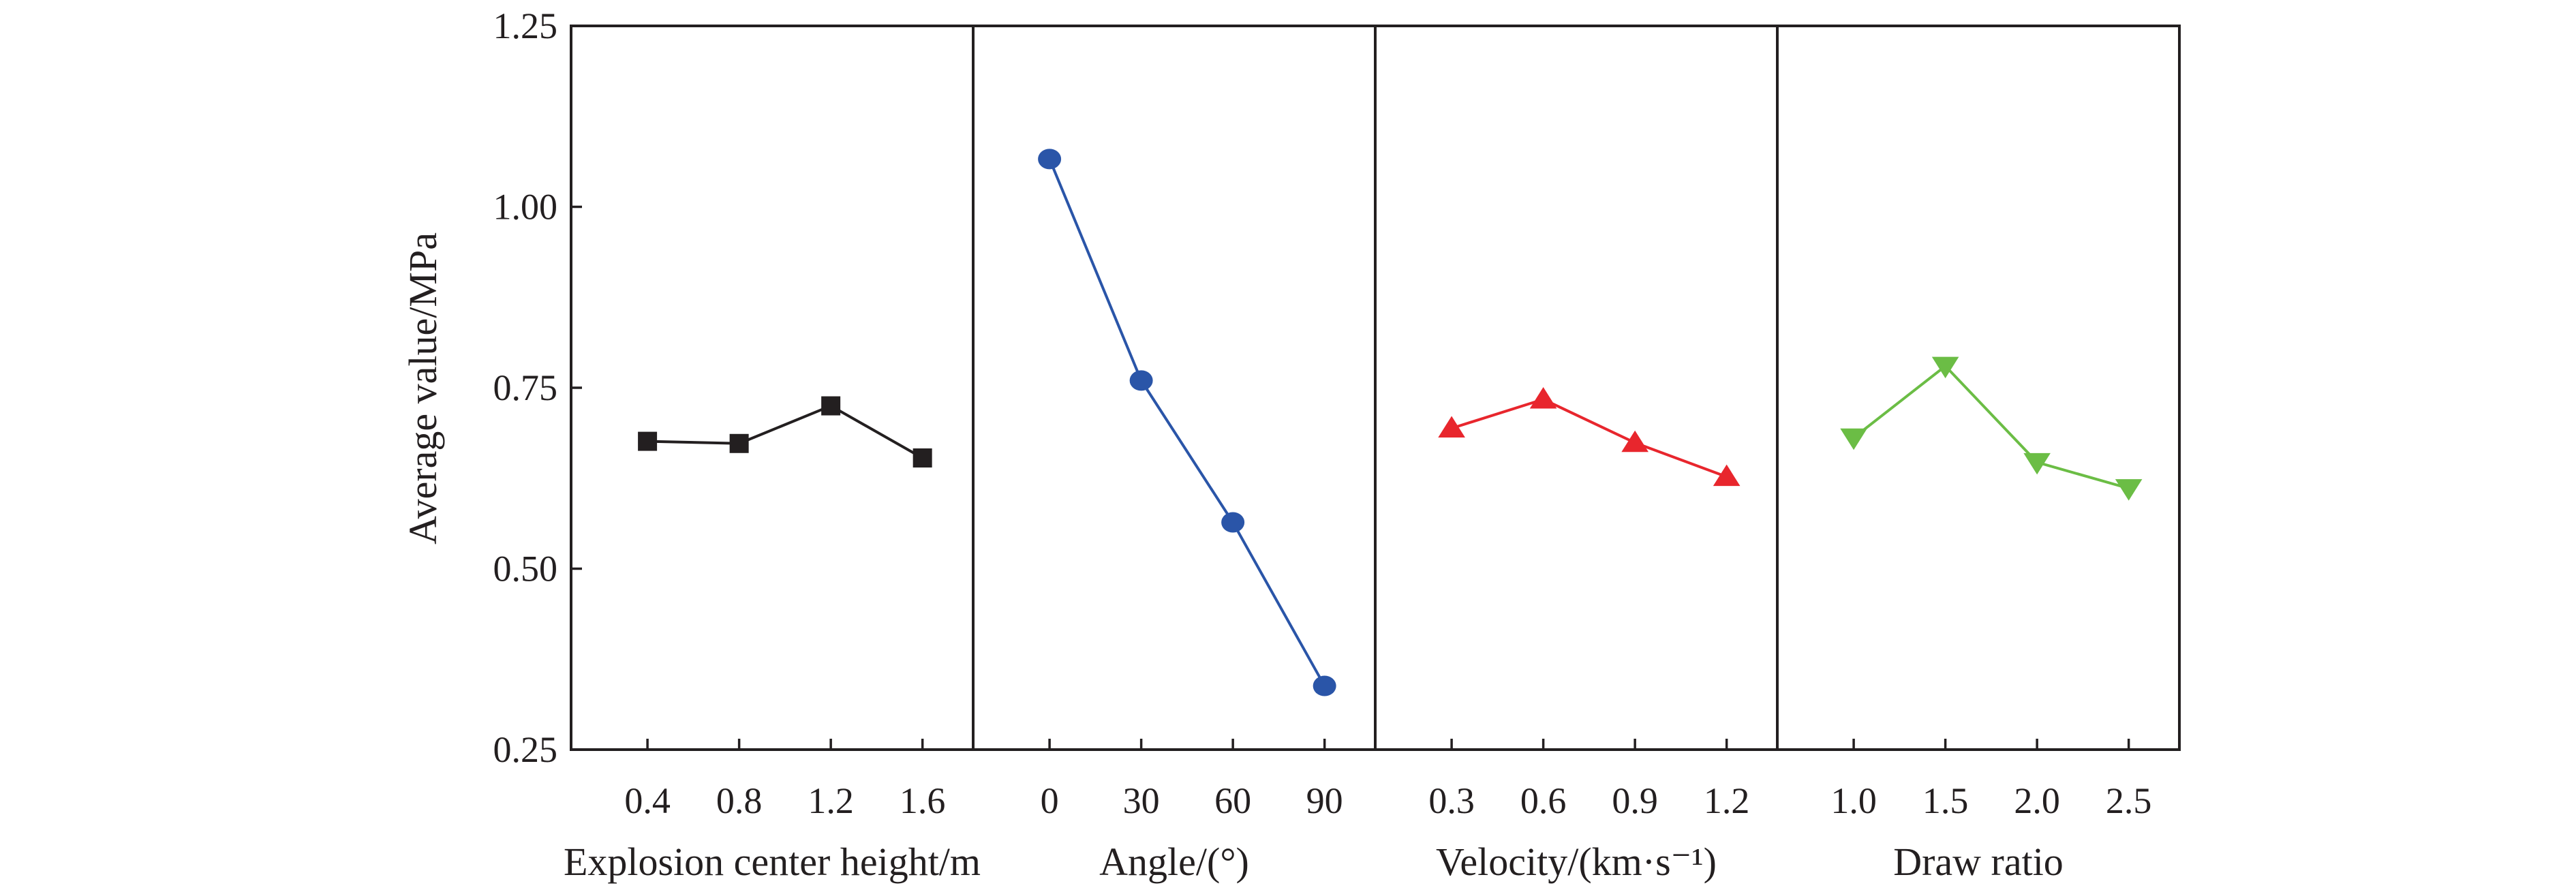  Describe the element at coordinates (1543, 800) in the screenshot. I see `x-tick-label: 0.6` at that location.